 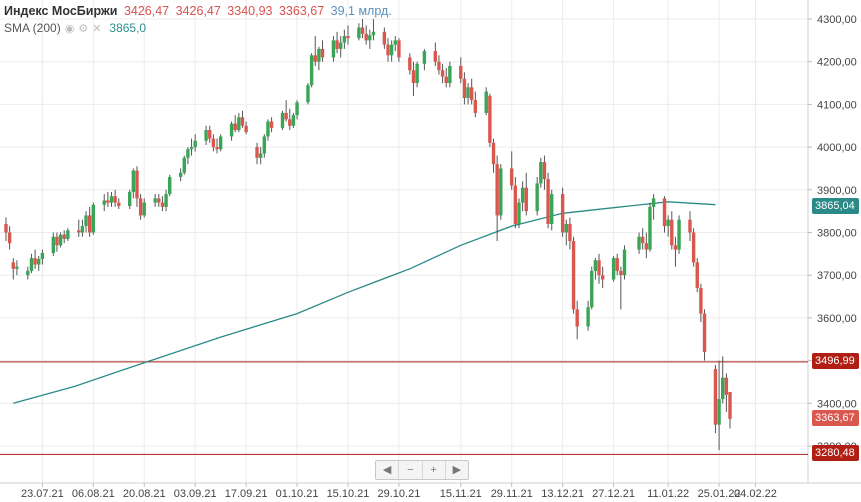 I want to click on eye-icon: ◉, so click(x=69, y=28).